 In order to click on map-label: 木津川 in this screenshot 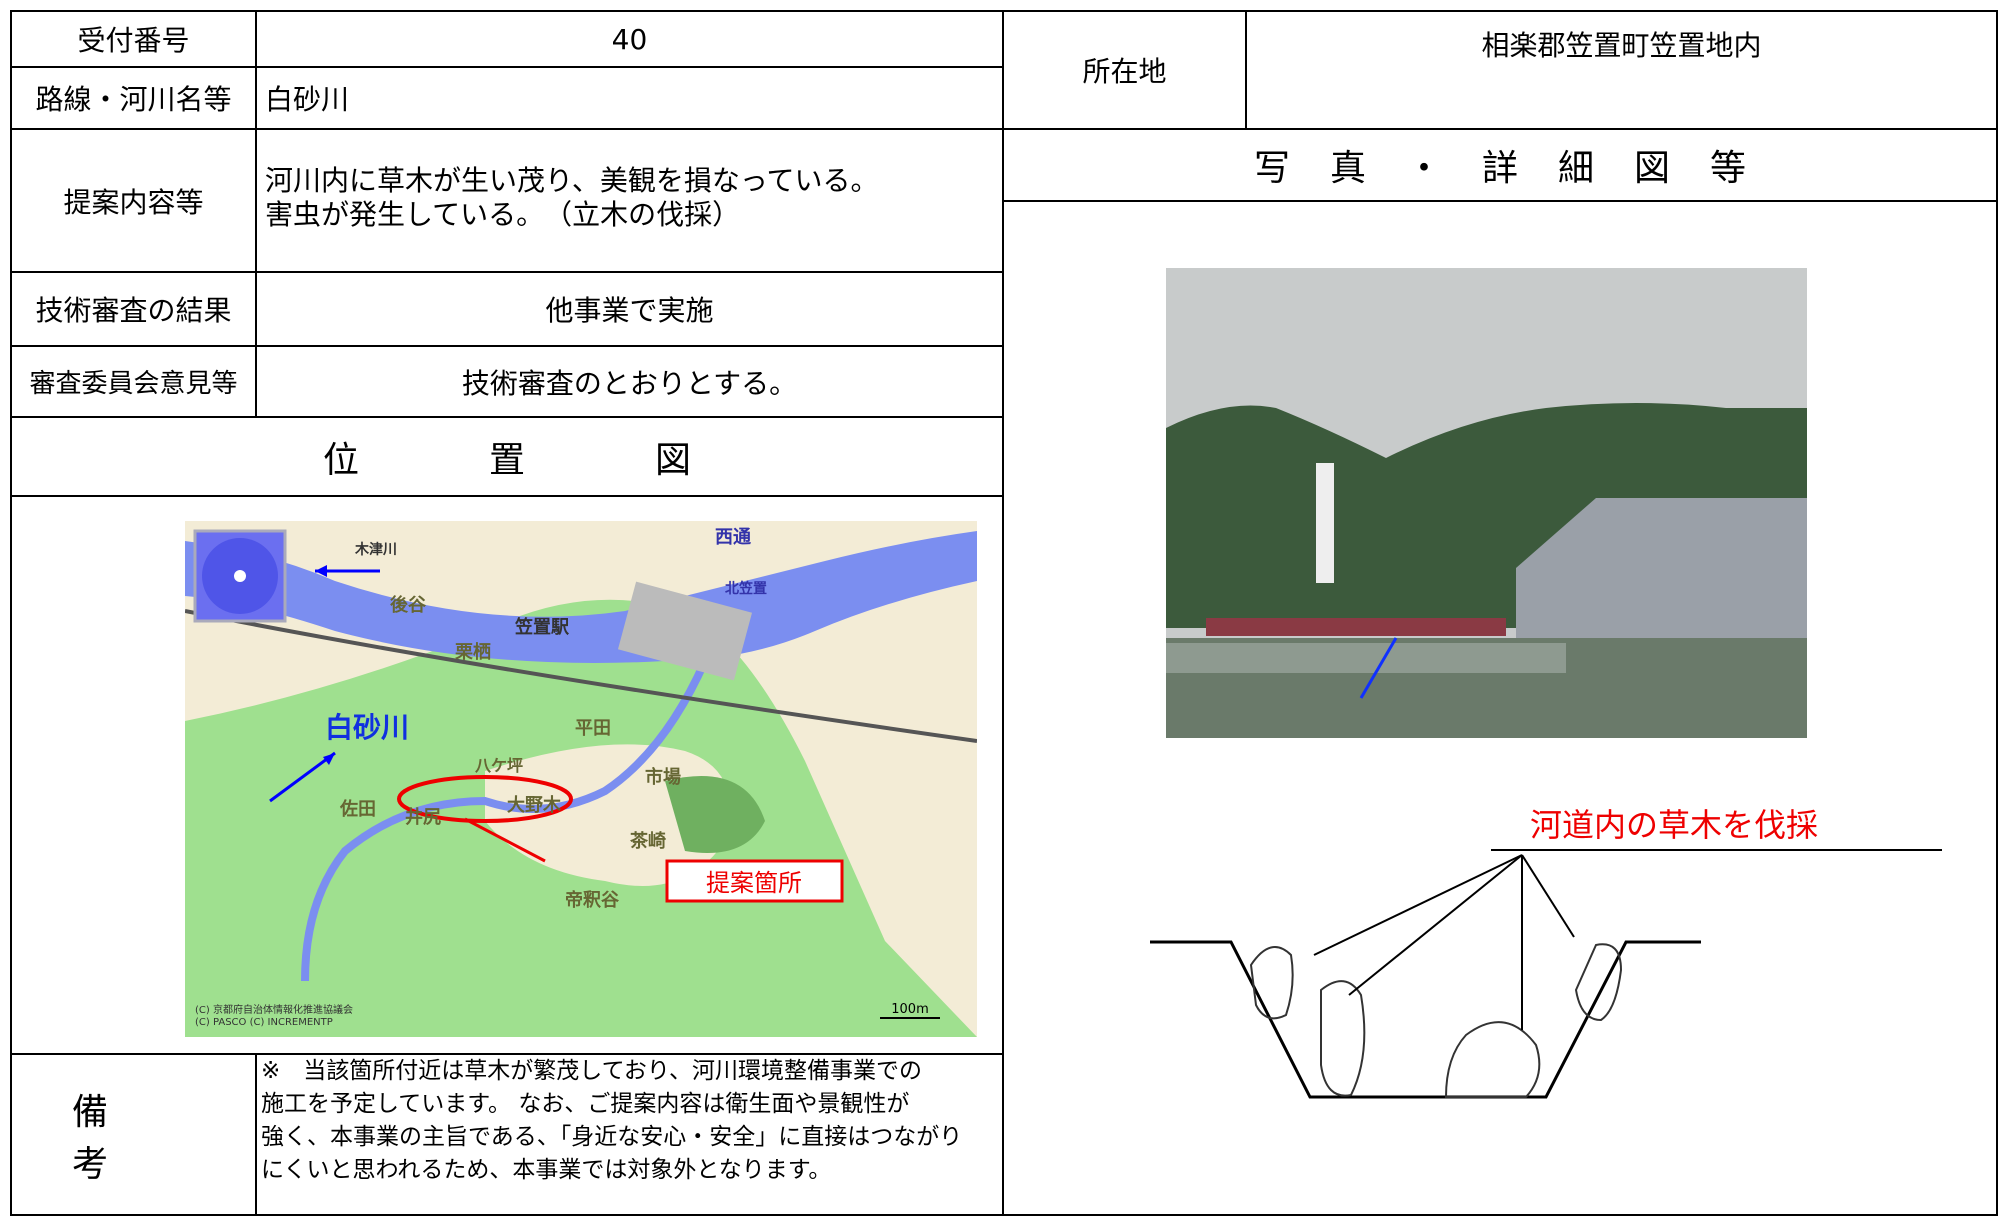, I will do `click(375, 549)`.